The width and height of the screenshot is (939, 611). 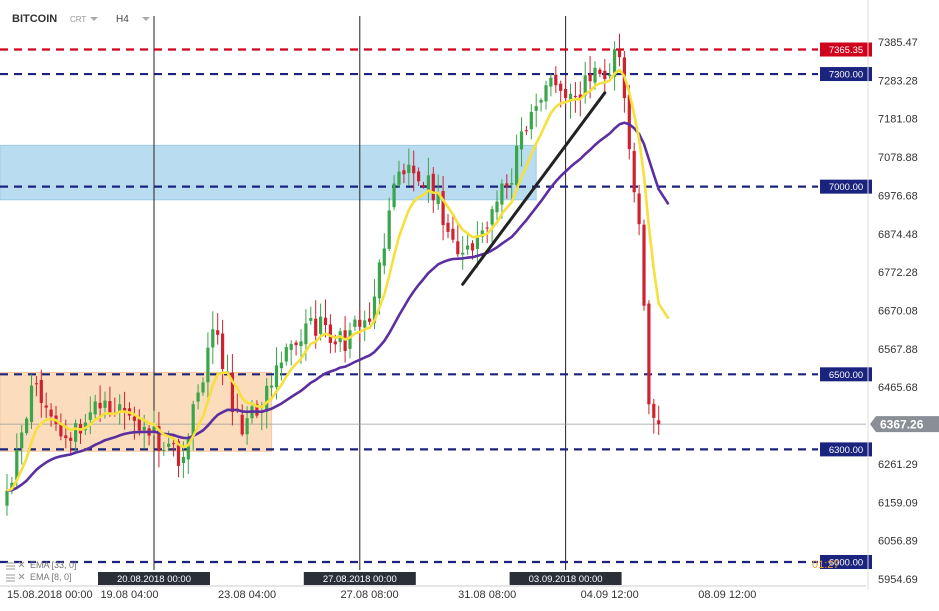 What do you see at coordinates (898, 120) in the screenshot?
I see `y-tick-label: 7181.08` at bounding box center [898, 120].